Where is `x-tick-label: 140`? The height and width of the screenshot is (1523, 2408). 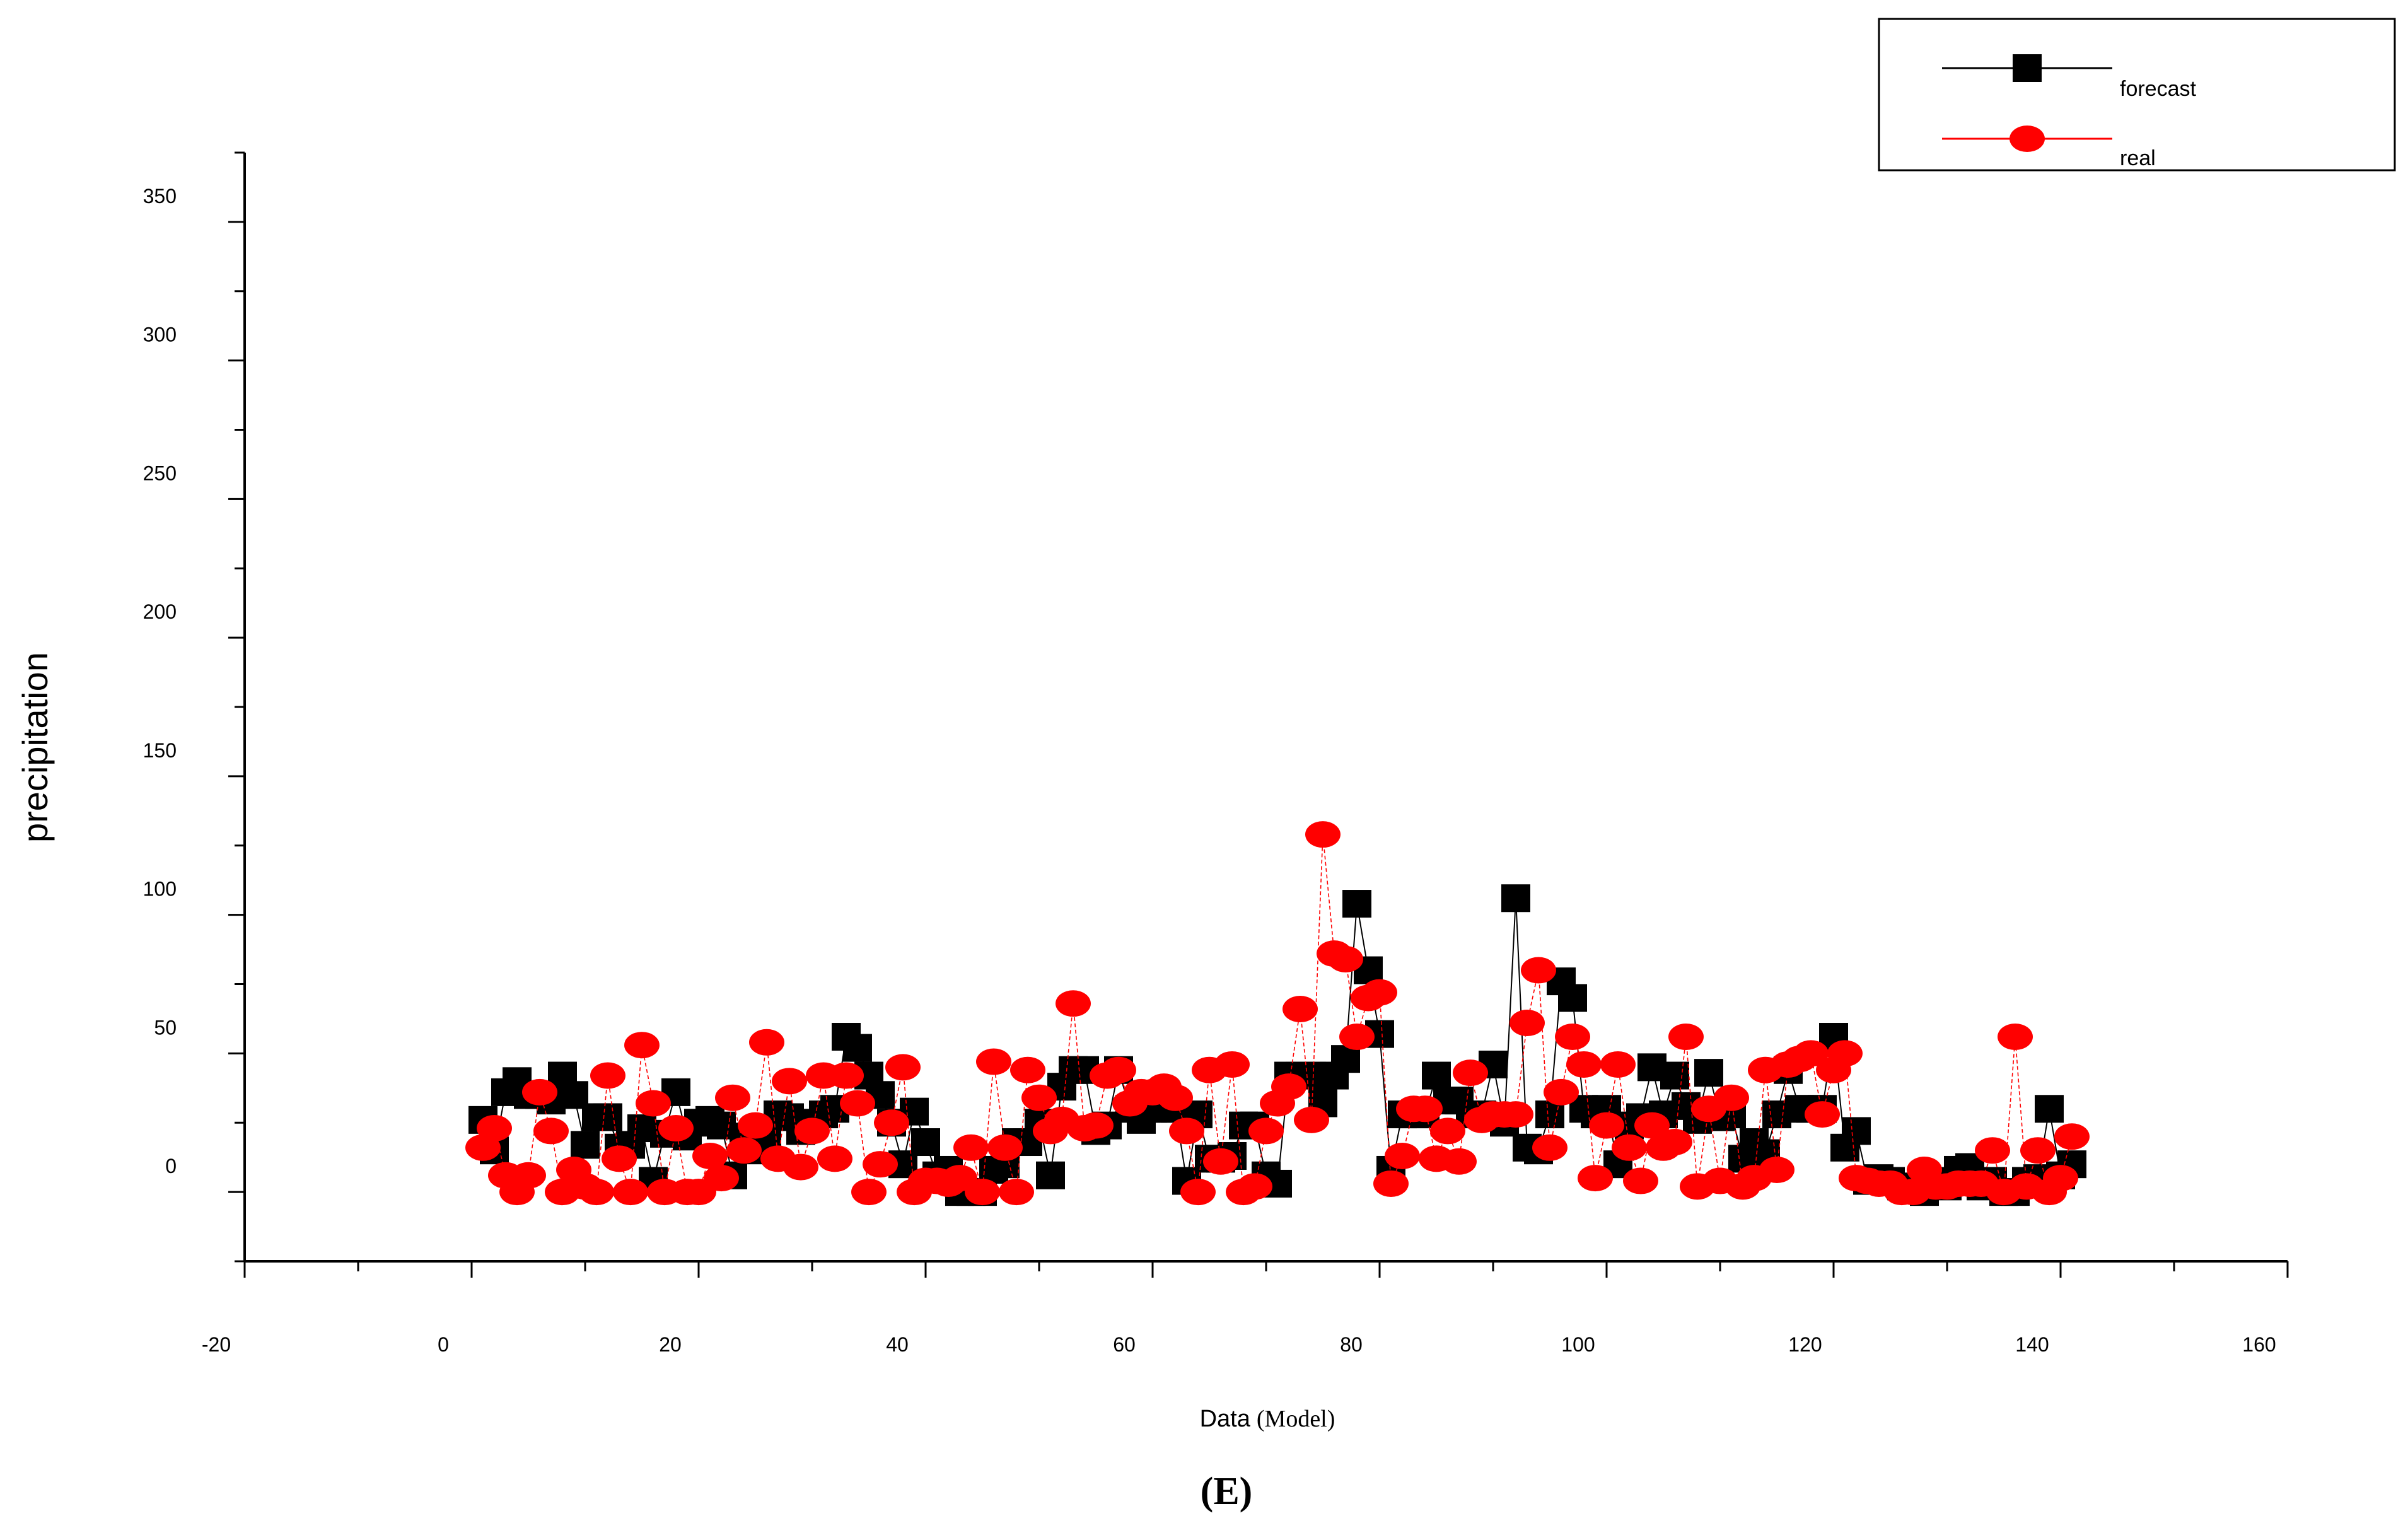
x-tick-label: 140 is located at coordinates (2032, 1345).